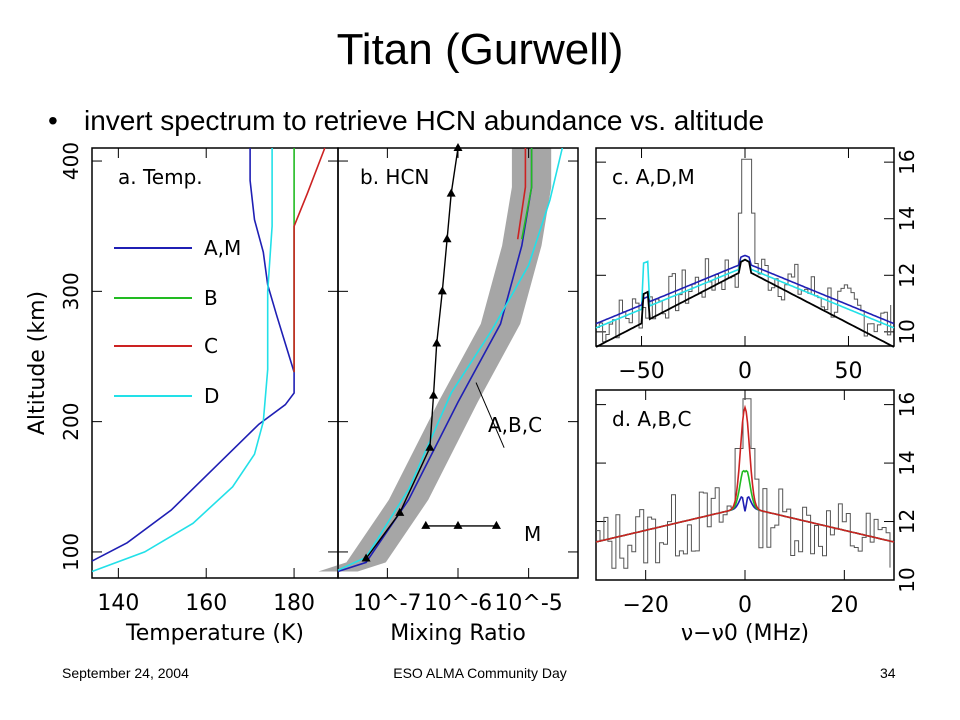 The image size is (960, 720). What do you see at coordinates (848, 371) in the screenshot?
I see `panel-c-x-tick-label: 50` at bounding box center [848, 371].